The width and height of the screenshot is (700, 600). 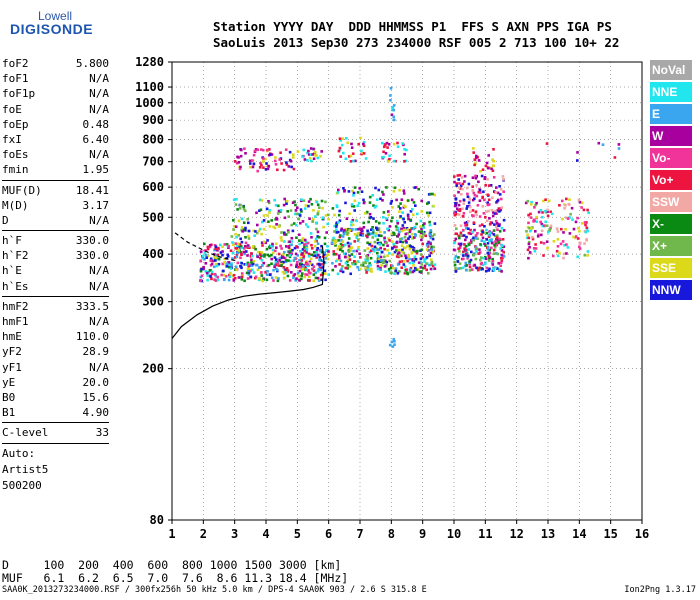 What do you see at coordinates (55, 16) in the screenshot?
I see `logo-line-1: Lowell` at bounding box center [55, 16].